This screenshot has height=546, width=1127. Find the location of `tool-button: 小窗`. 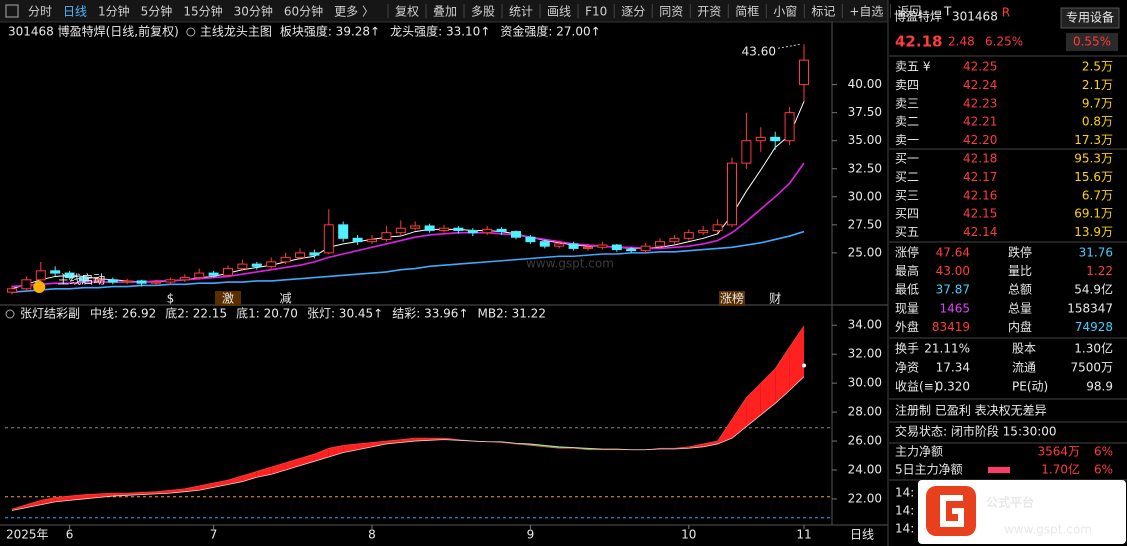

tool-button: 小窗 is located at coordinates (785, 12).